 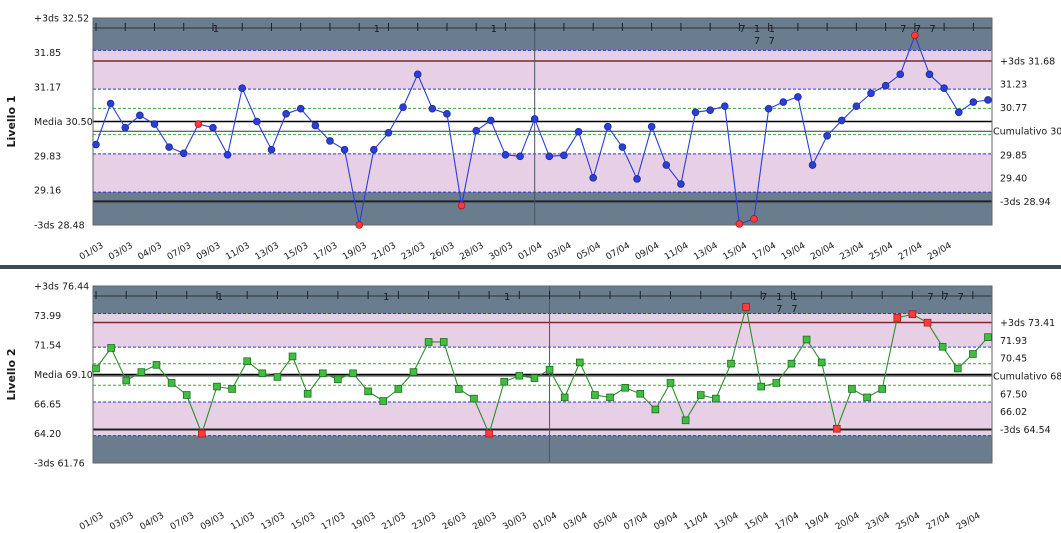 What do you see at coordinates (939, 520) in the screenshot?
I see `x-tick-label: 27/04` at bounding box center [939, 520].